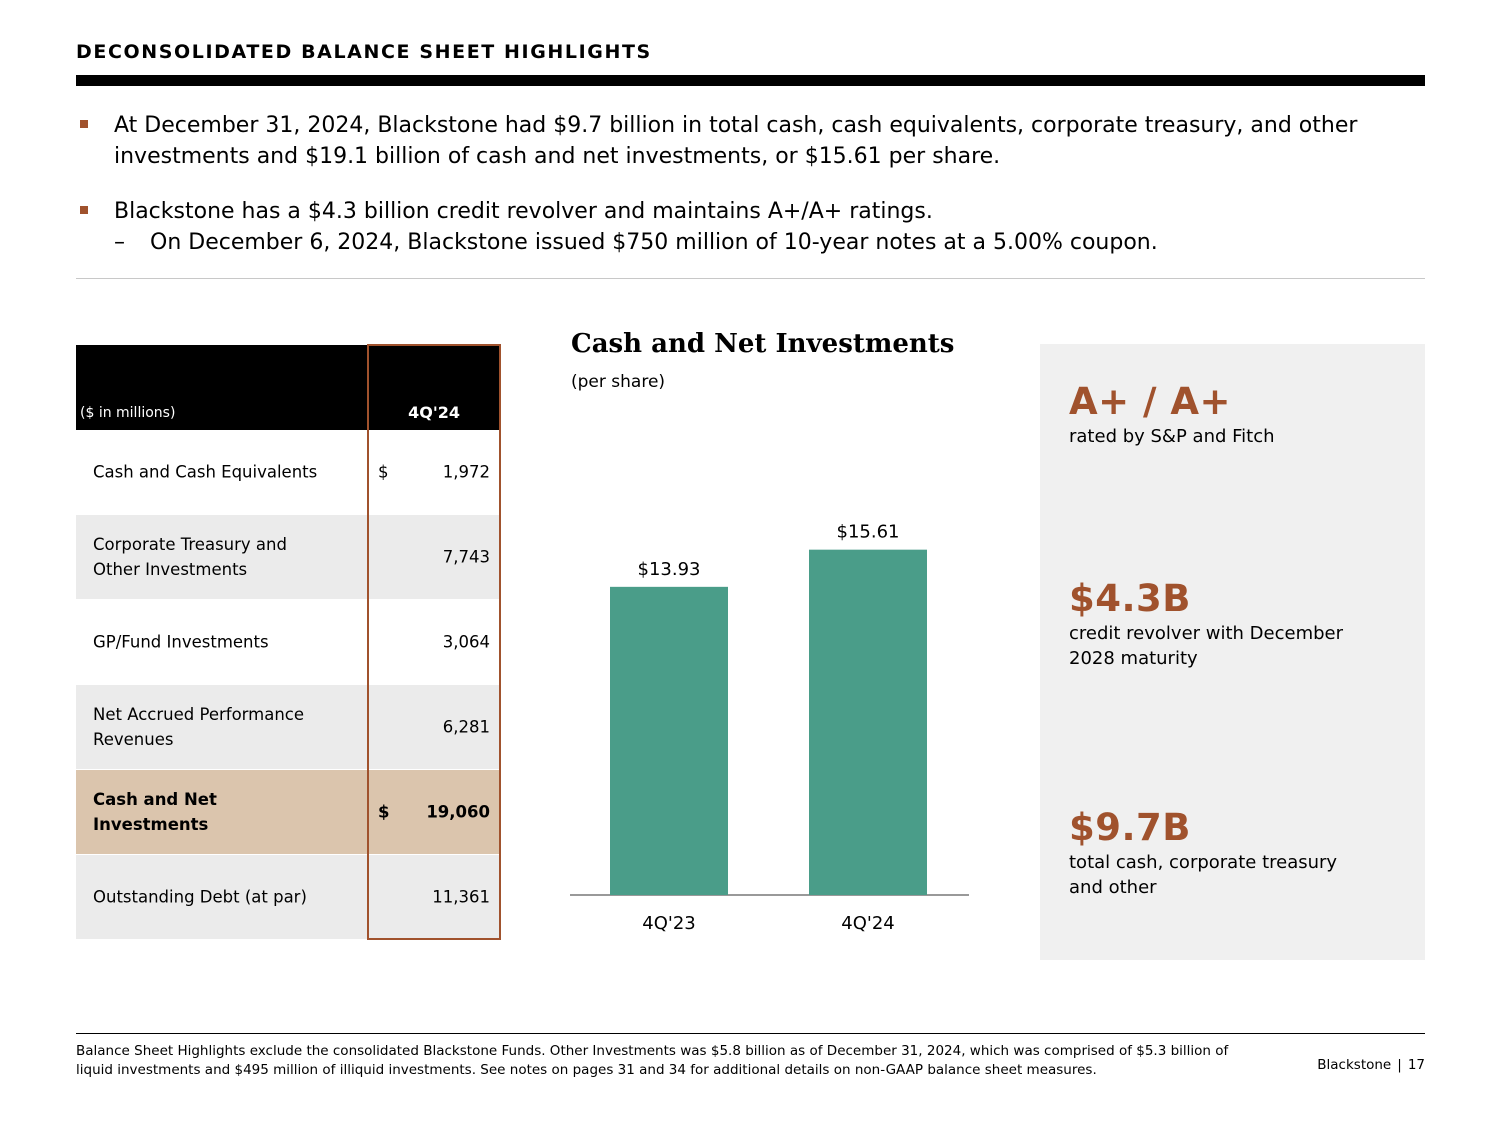  I want to click on chart-subtitle: (per share), so click(618, 382).